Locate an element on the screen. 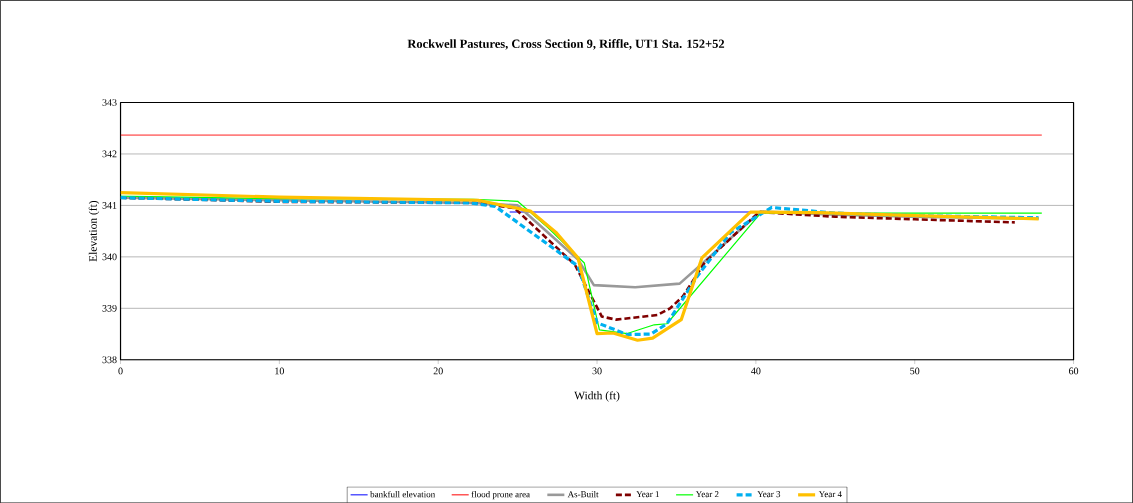  legend-label: Year 1 is located at coordinates (647, 493).